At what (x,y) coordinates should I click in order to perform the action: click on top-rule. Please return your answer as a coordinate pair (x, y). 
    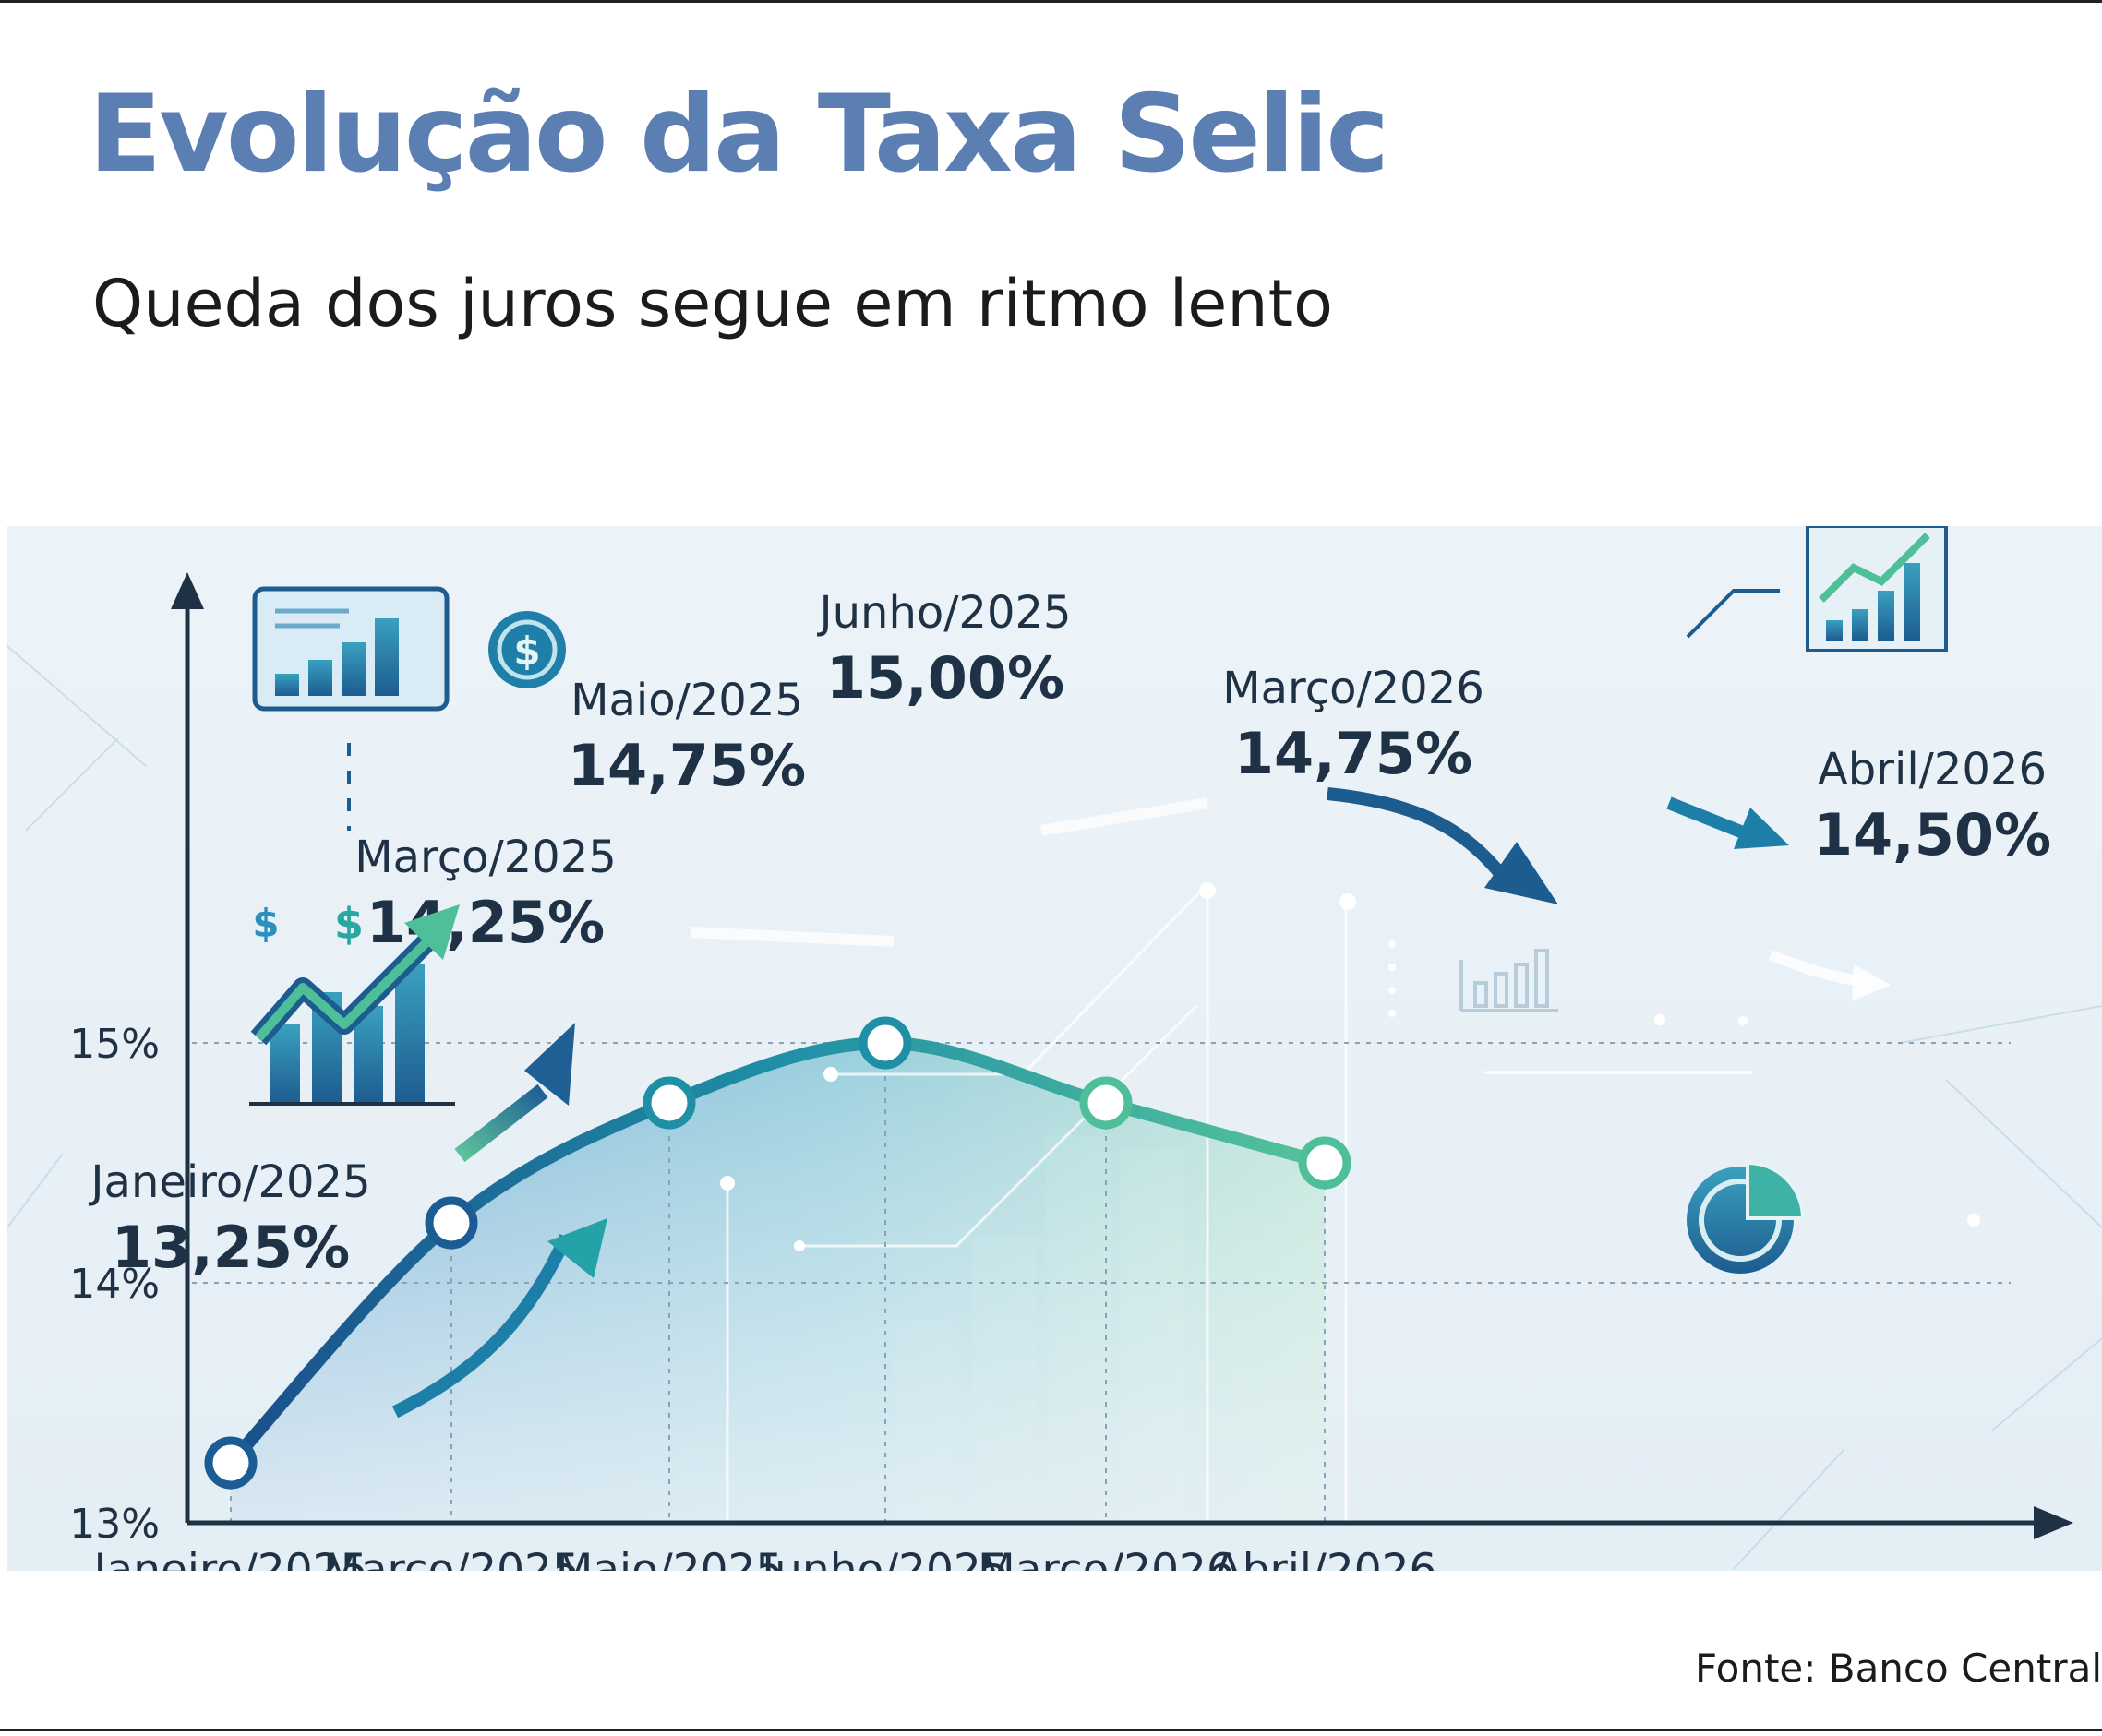
    Looking at the image, I should click on (1051, 1).